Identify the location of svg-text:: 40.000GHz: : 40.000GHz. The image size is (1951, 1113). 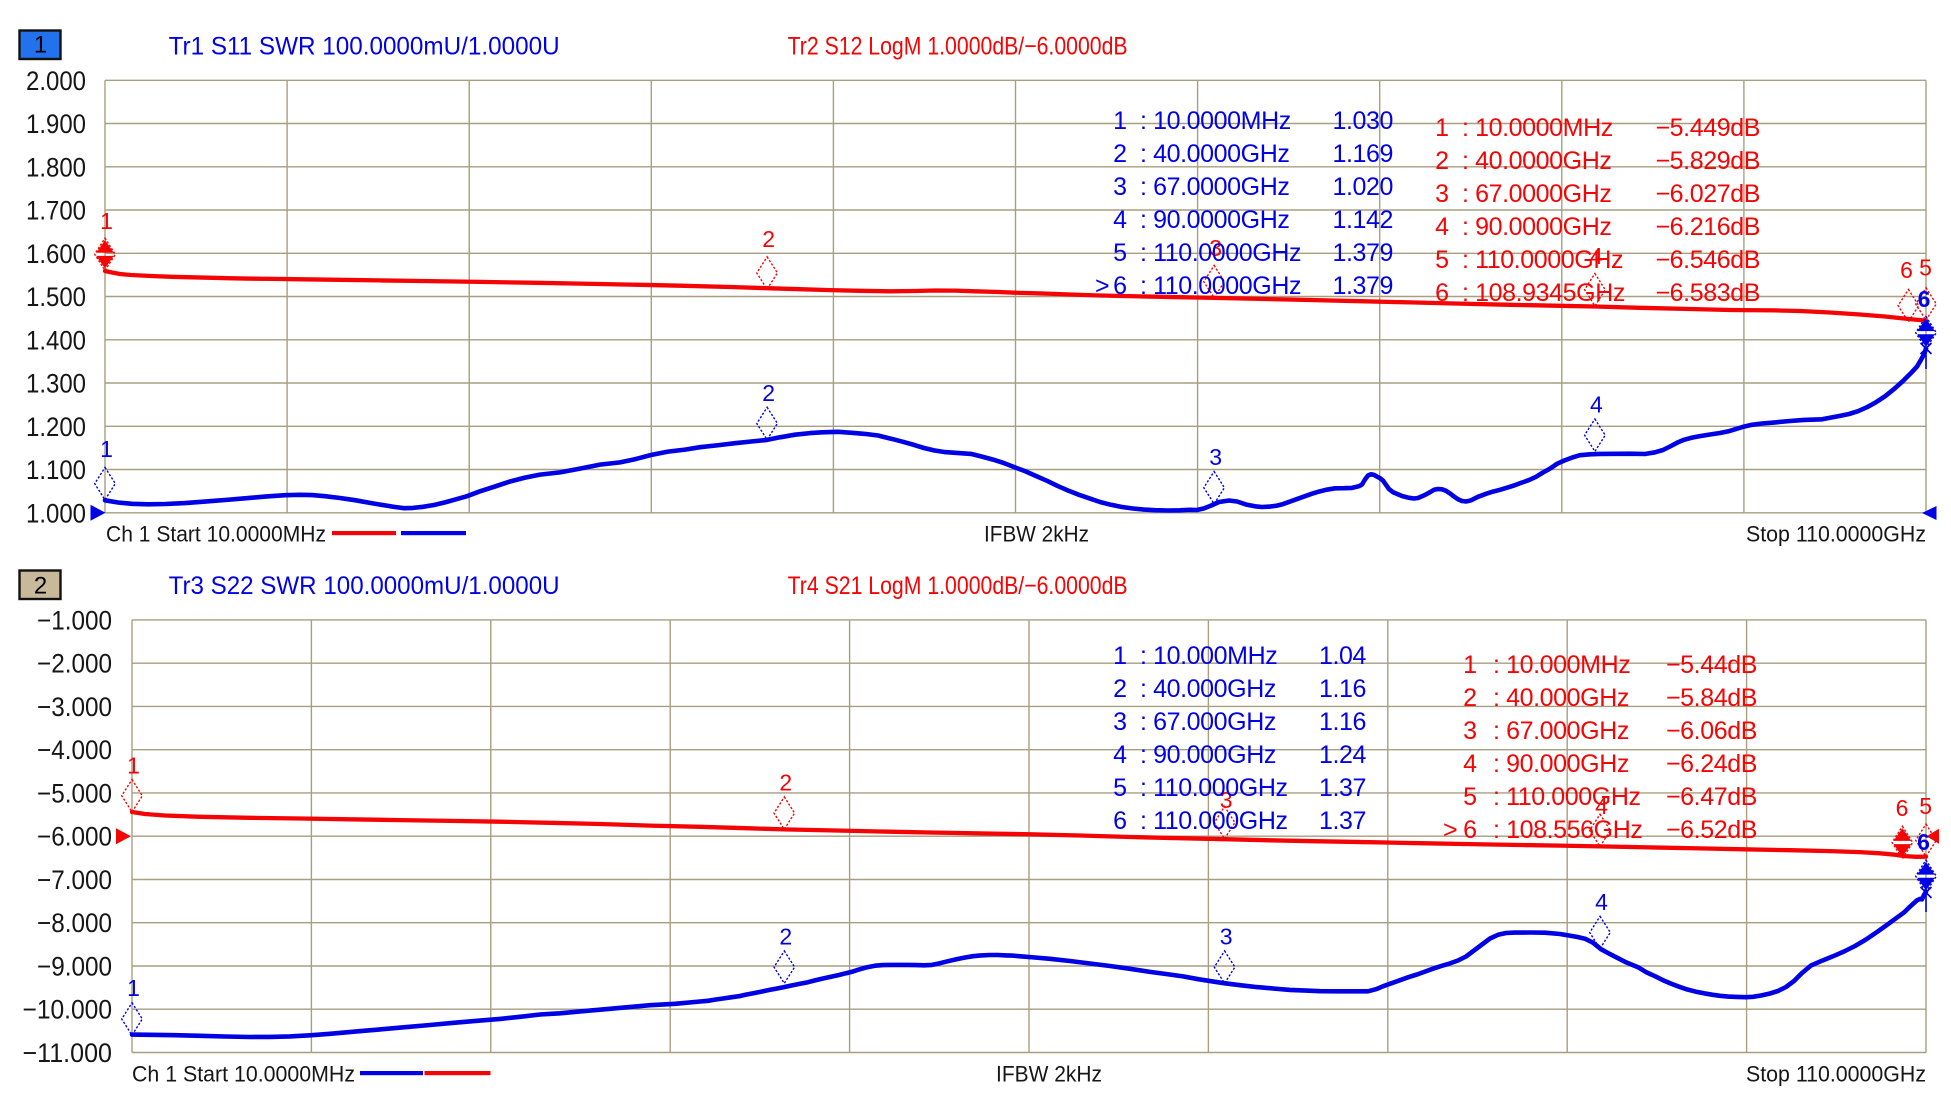
(1208, 689).